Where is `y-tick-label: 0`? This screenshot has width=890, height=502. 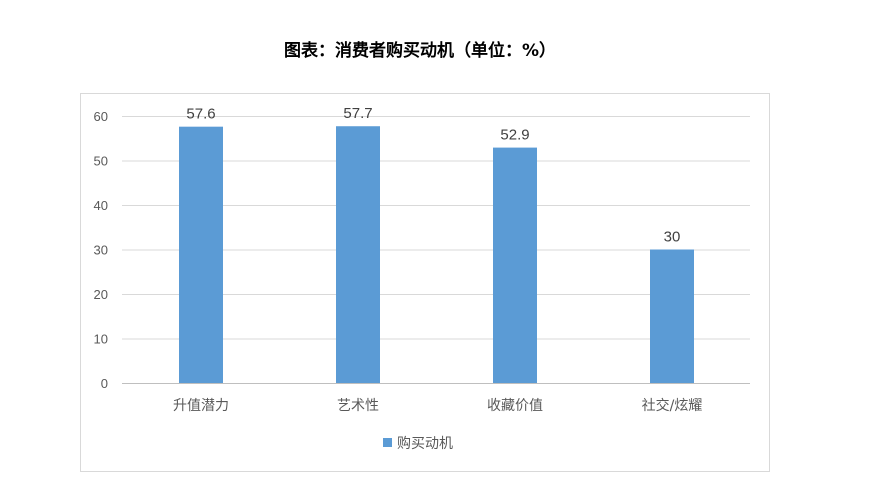 y-tick-label: 0 is located at coordinates (104, 383).